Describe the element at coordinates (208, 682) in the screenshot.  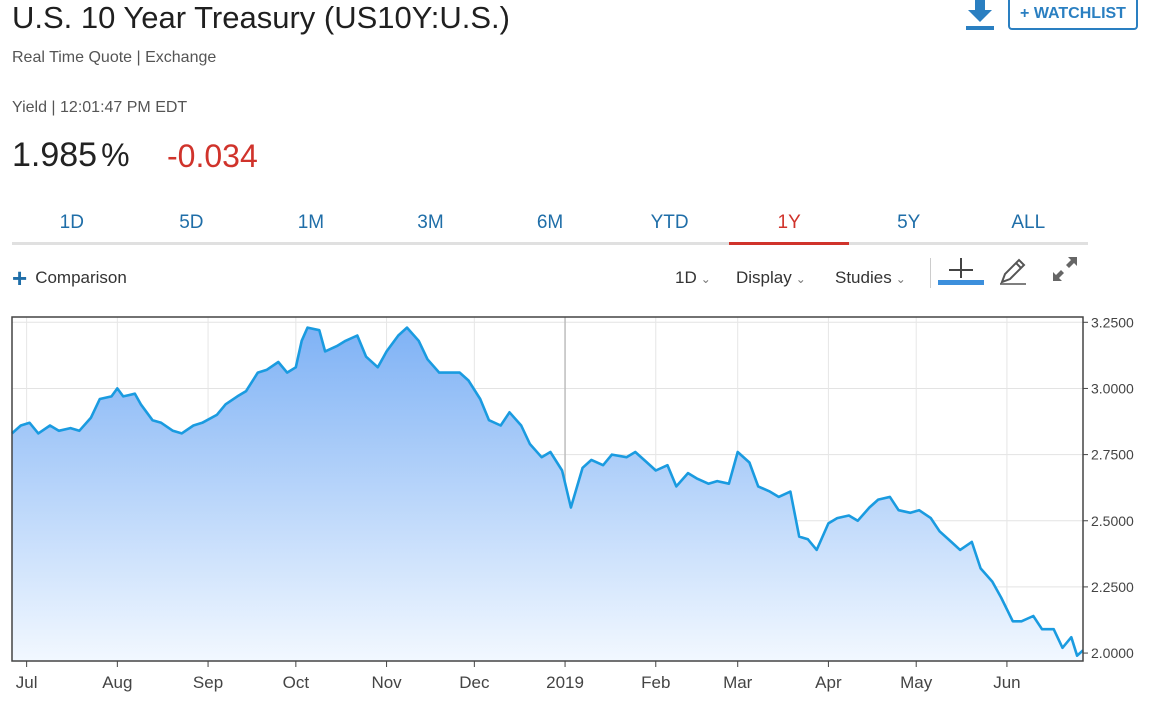
I see `x-tick-label: Sep` at that location.